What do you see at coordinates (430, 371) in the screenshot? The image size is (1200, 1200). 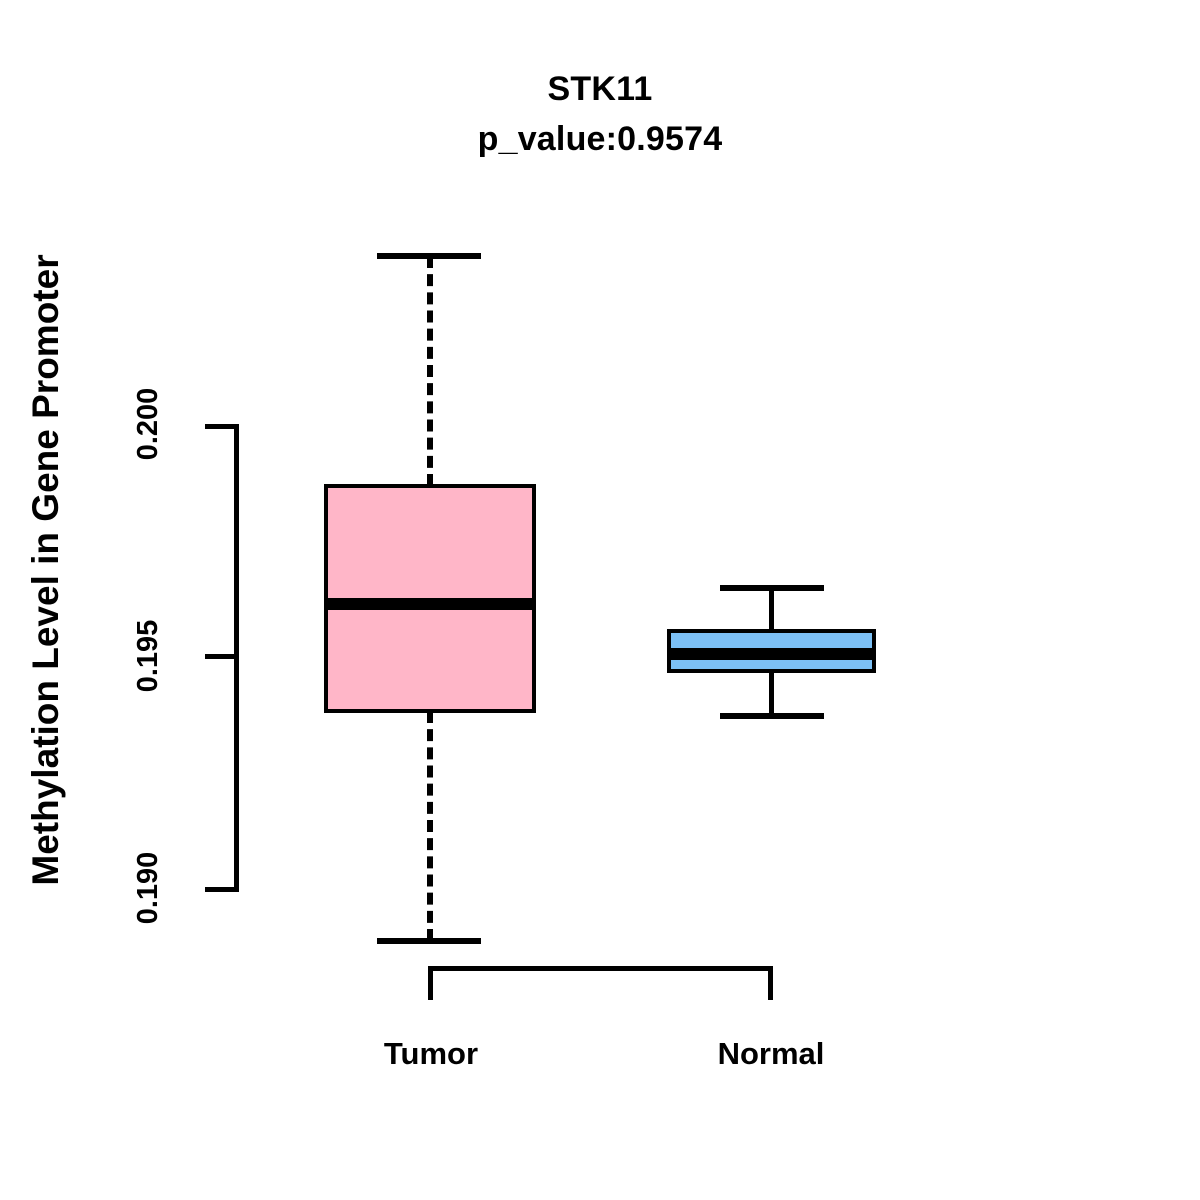 I see `tumor-upper-whisker-stem` at bounding box center [430, 371].